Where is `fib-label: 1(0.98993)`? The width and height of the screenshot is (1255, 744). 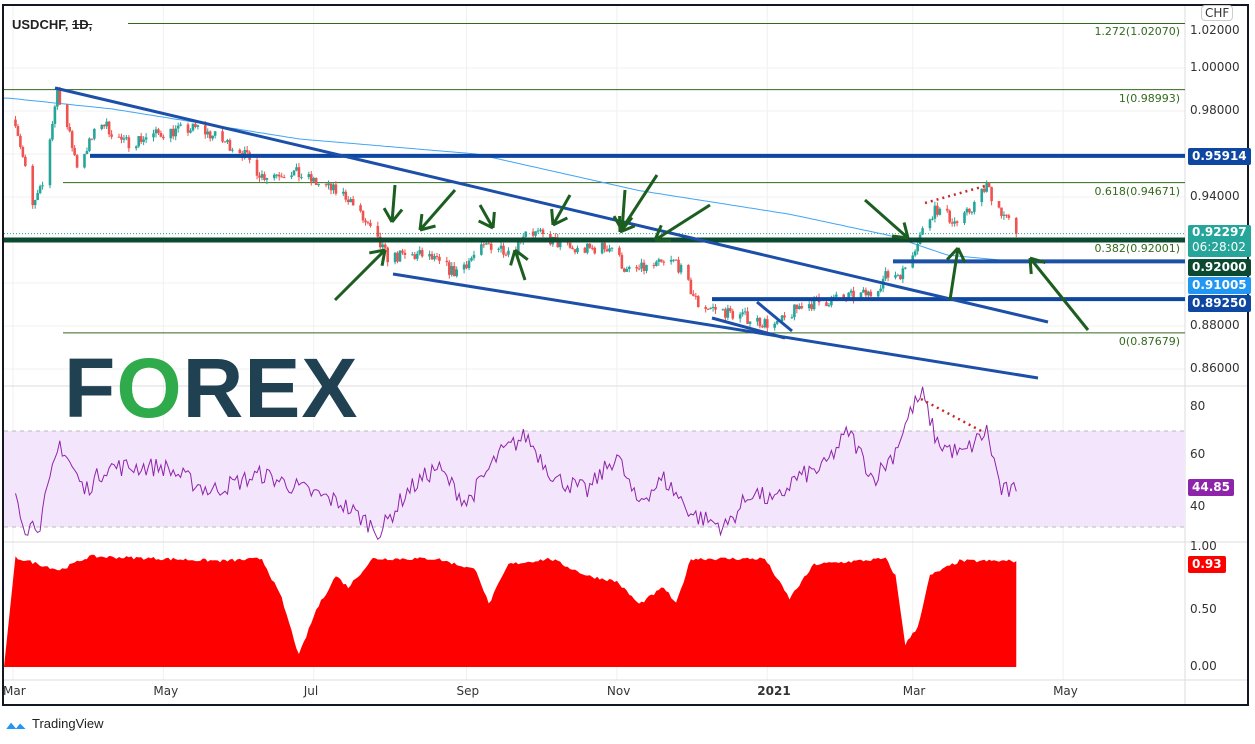 fib-label: 1(0.98993) is located at coordinates (1149, 98).